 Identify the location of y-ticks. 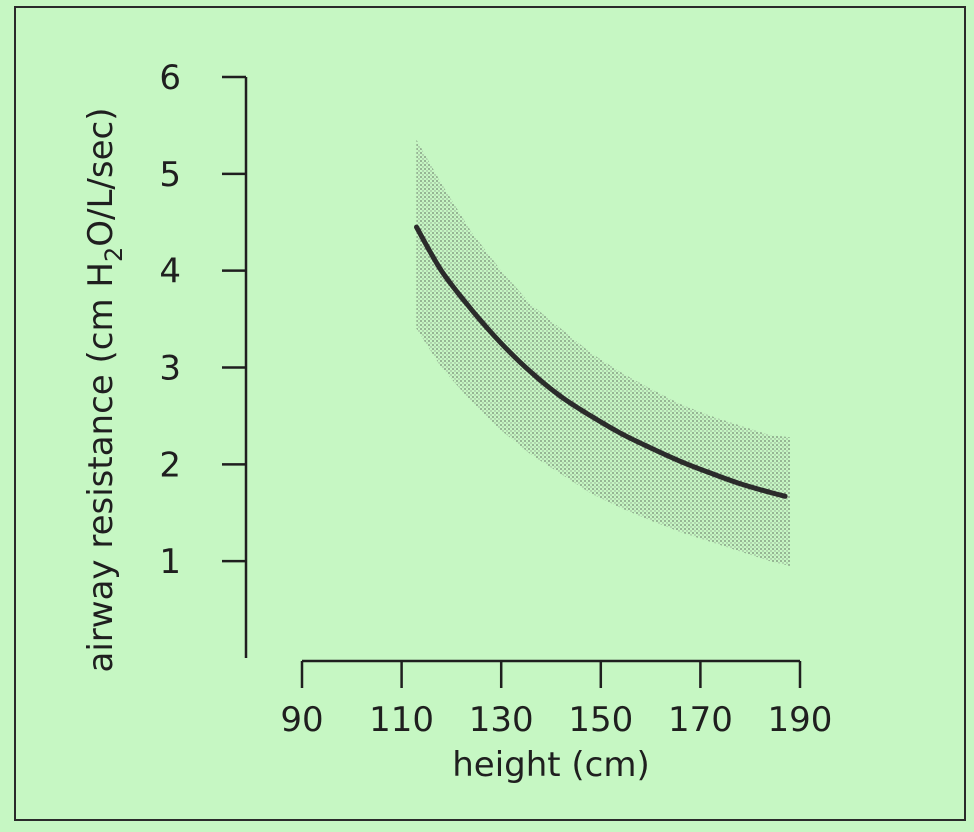
(234, 319).